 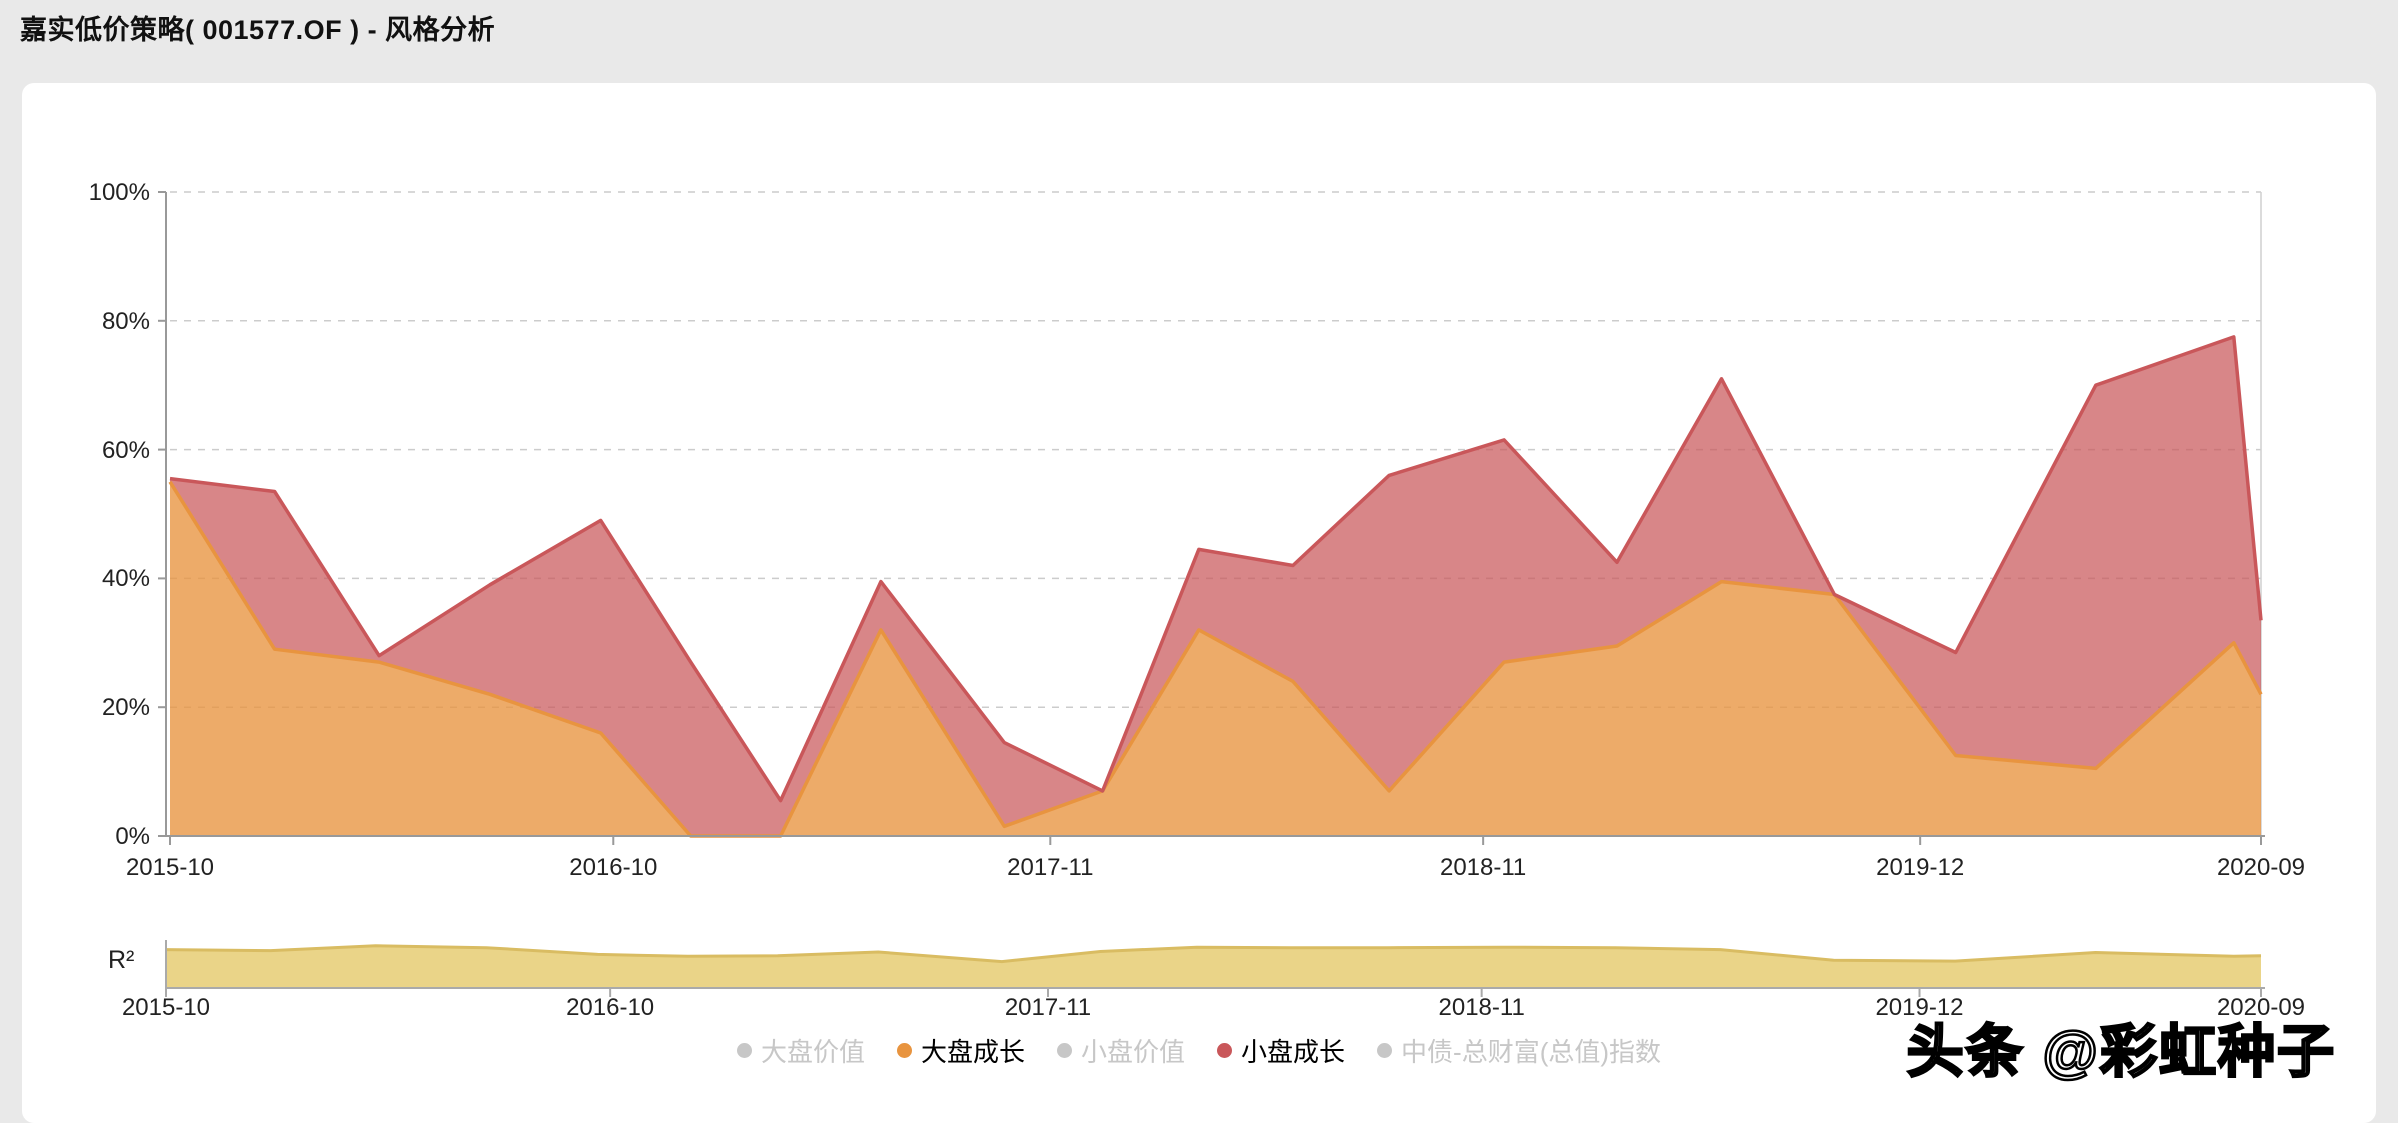 What do you see at coordinates (1133, 1052) in the screenshot?
I see `legend-label: 小盘价值` at bounding box center [1133, 1052].